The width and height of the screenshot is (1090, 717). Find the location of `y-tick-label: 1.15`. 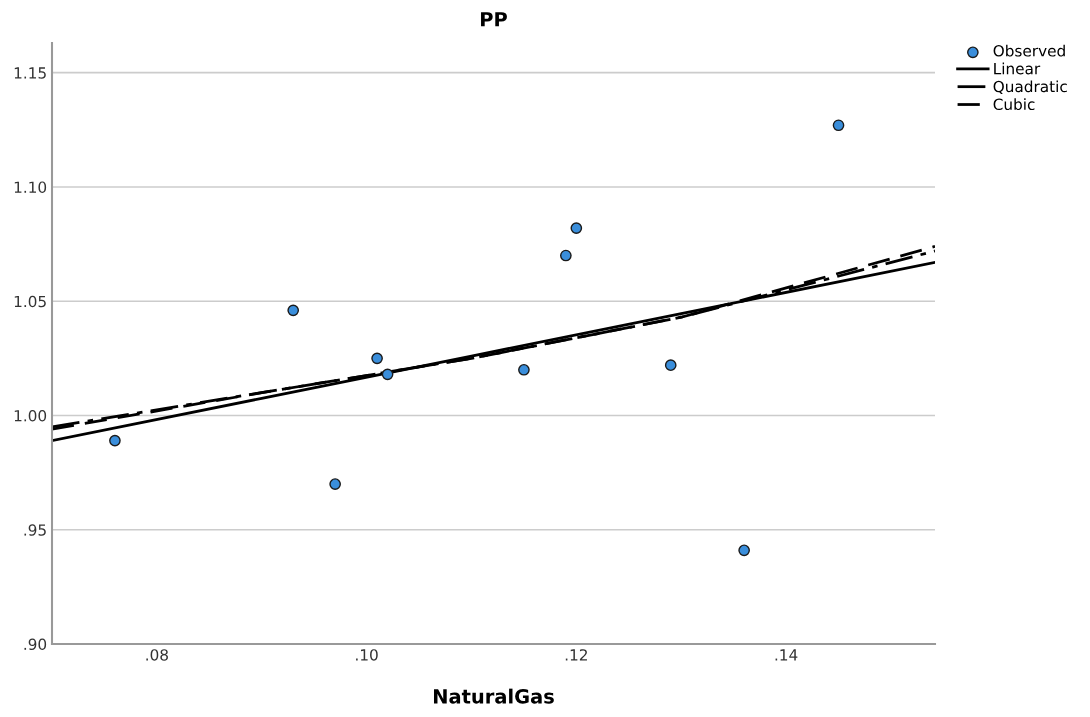

y-tick-label: 1.15 is located at coordinates (30, 73).